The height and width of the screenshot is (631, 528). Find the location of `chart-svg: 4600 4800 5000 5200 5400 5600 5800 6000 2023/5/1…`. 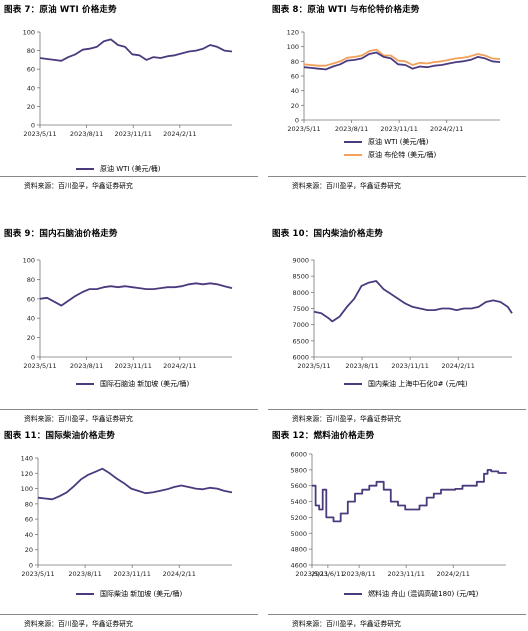

chart-svg: 4600 4800 5000 5200 5400 5600 5800 6000 2023/5/1… is located at coordinates (398, 514).